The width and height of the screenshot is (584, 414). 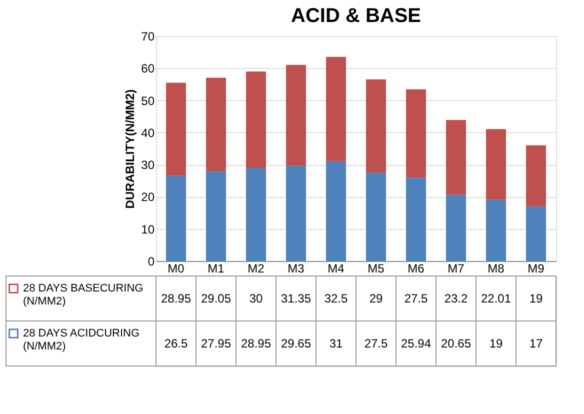 What do you see at coordinates (356, 16) in the screenshot?
I see `chart-title: ACID & BASE` at bounding box center [356, 16].